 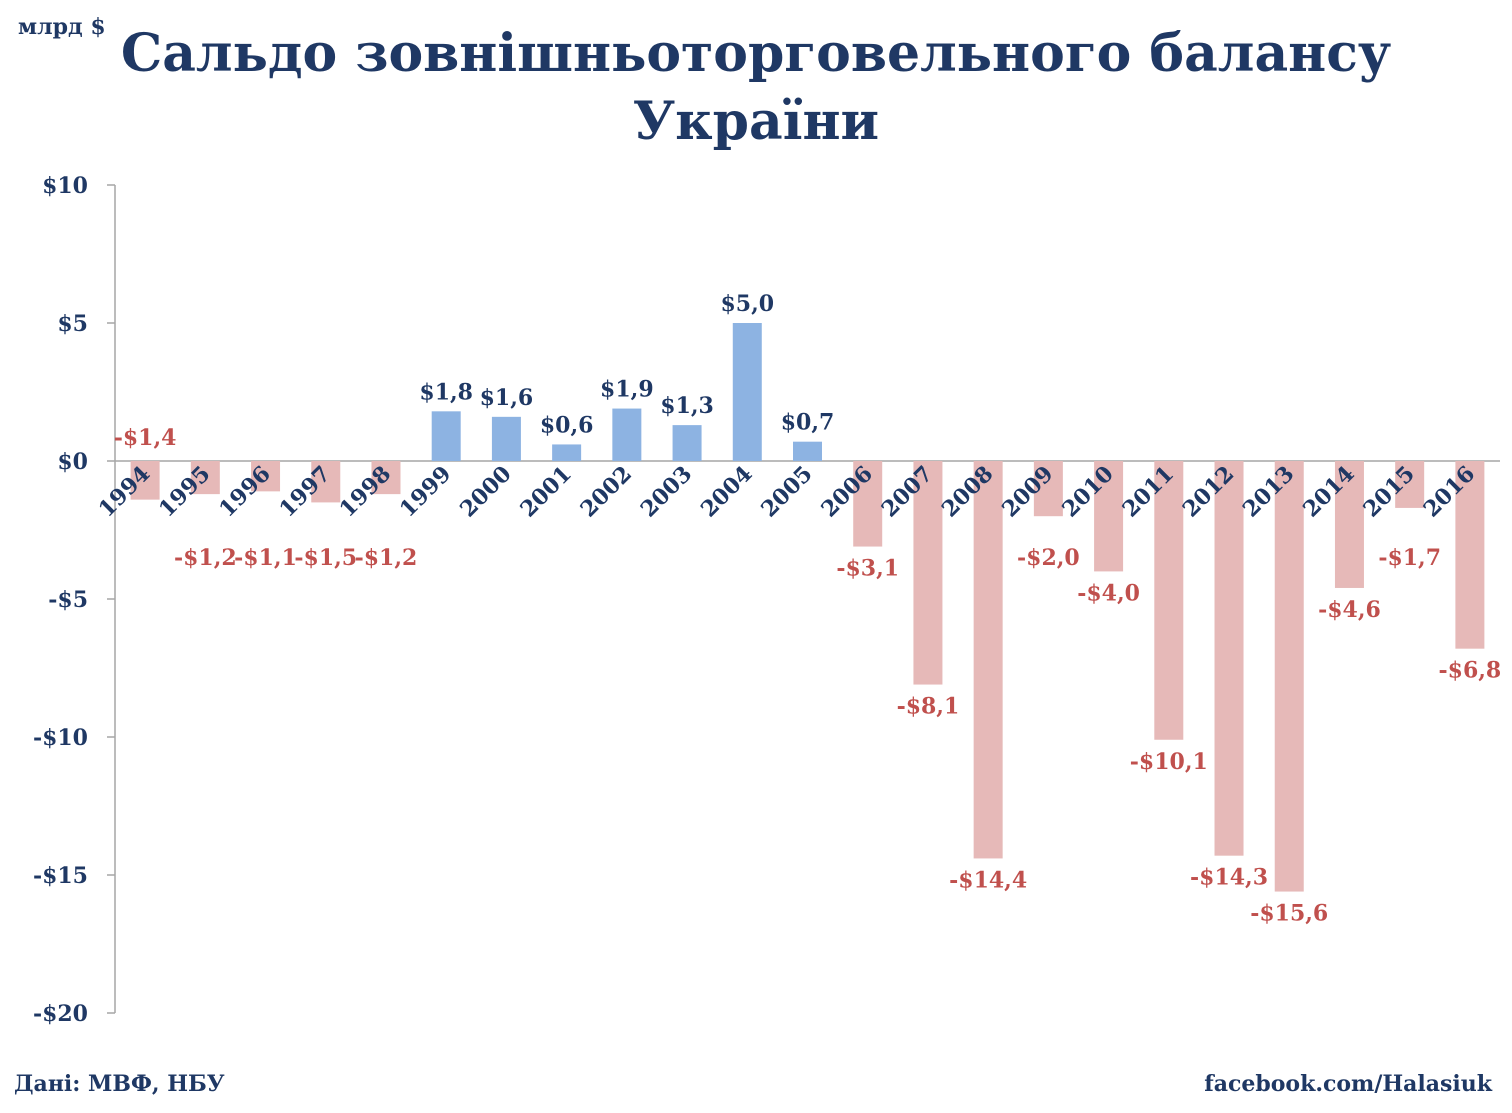 I want to click on bar-2004, so click(x=747, y=392).